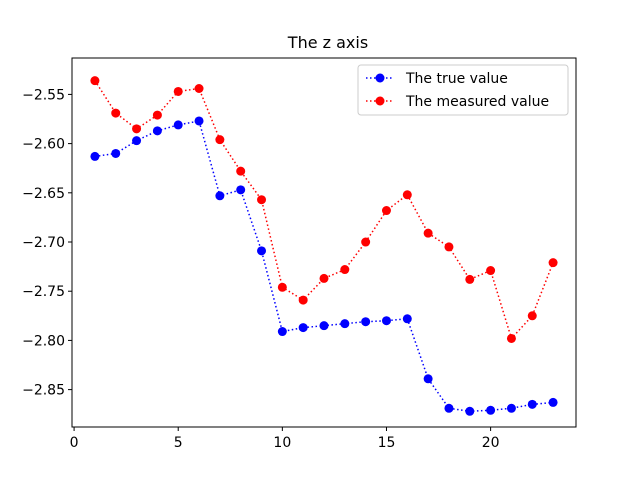  I want to click on legend-box, so click(463, 90).